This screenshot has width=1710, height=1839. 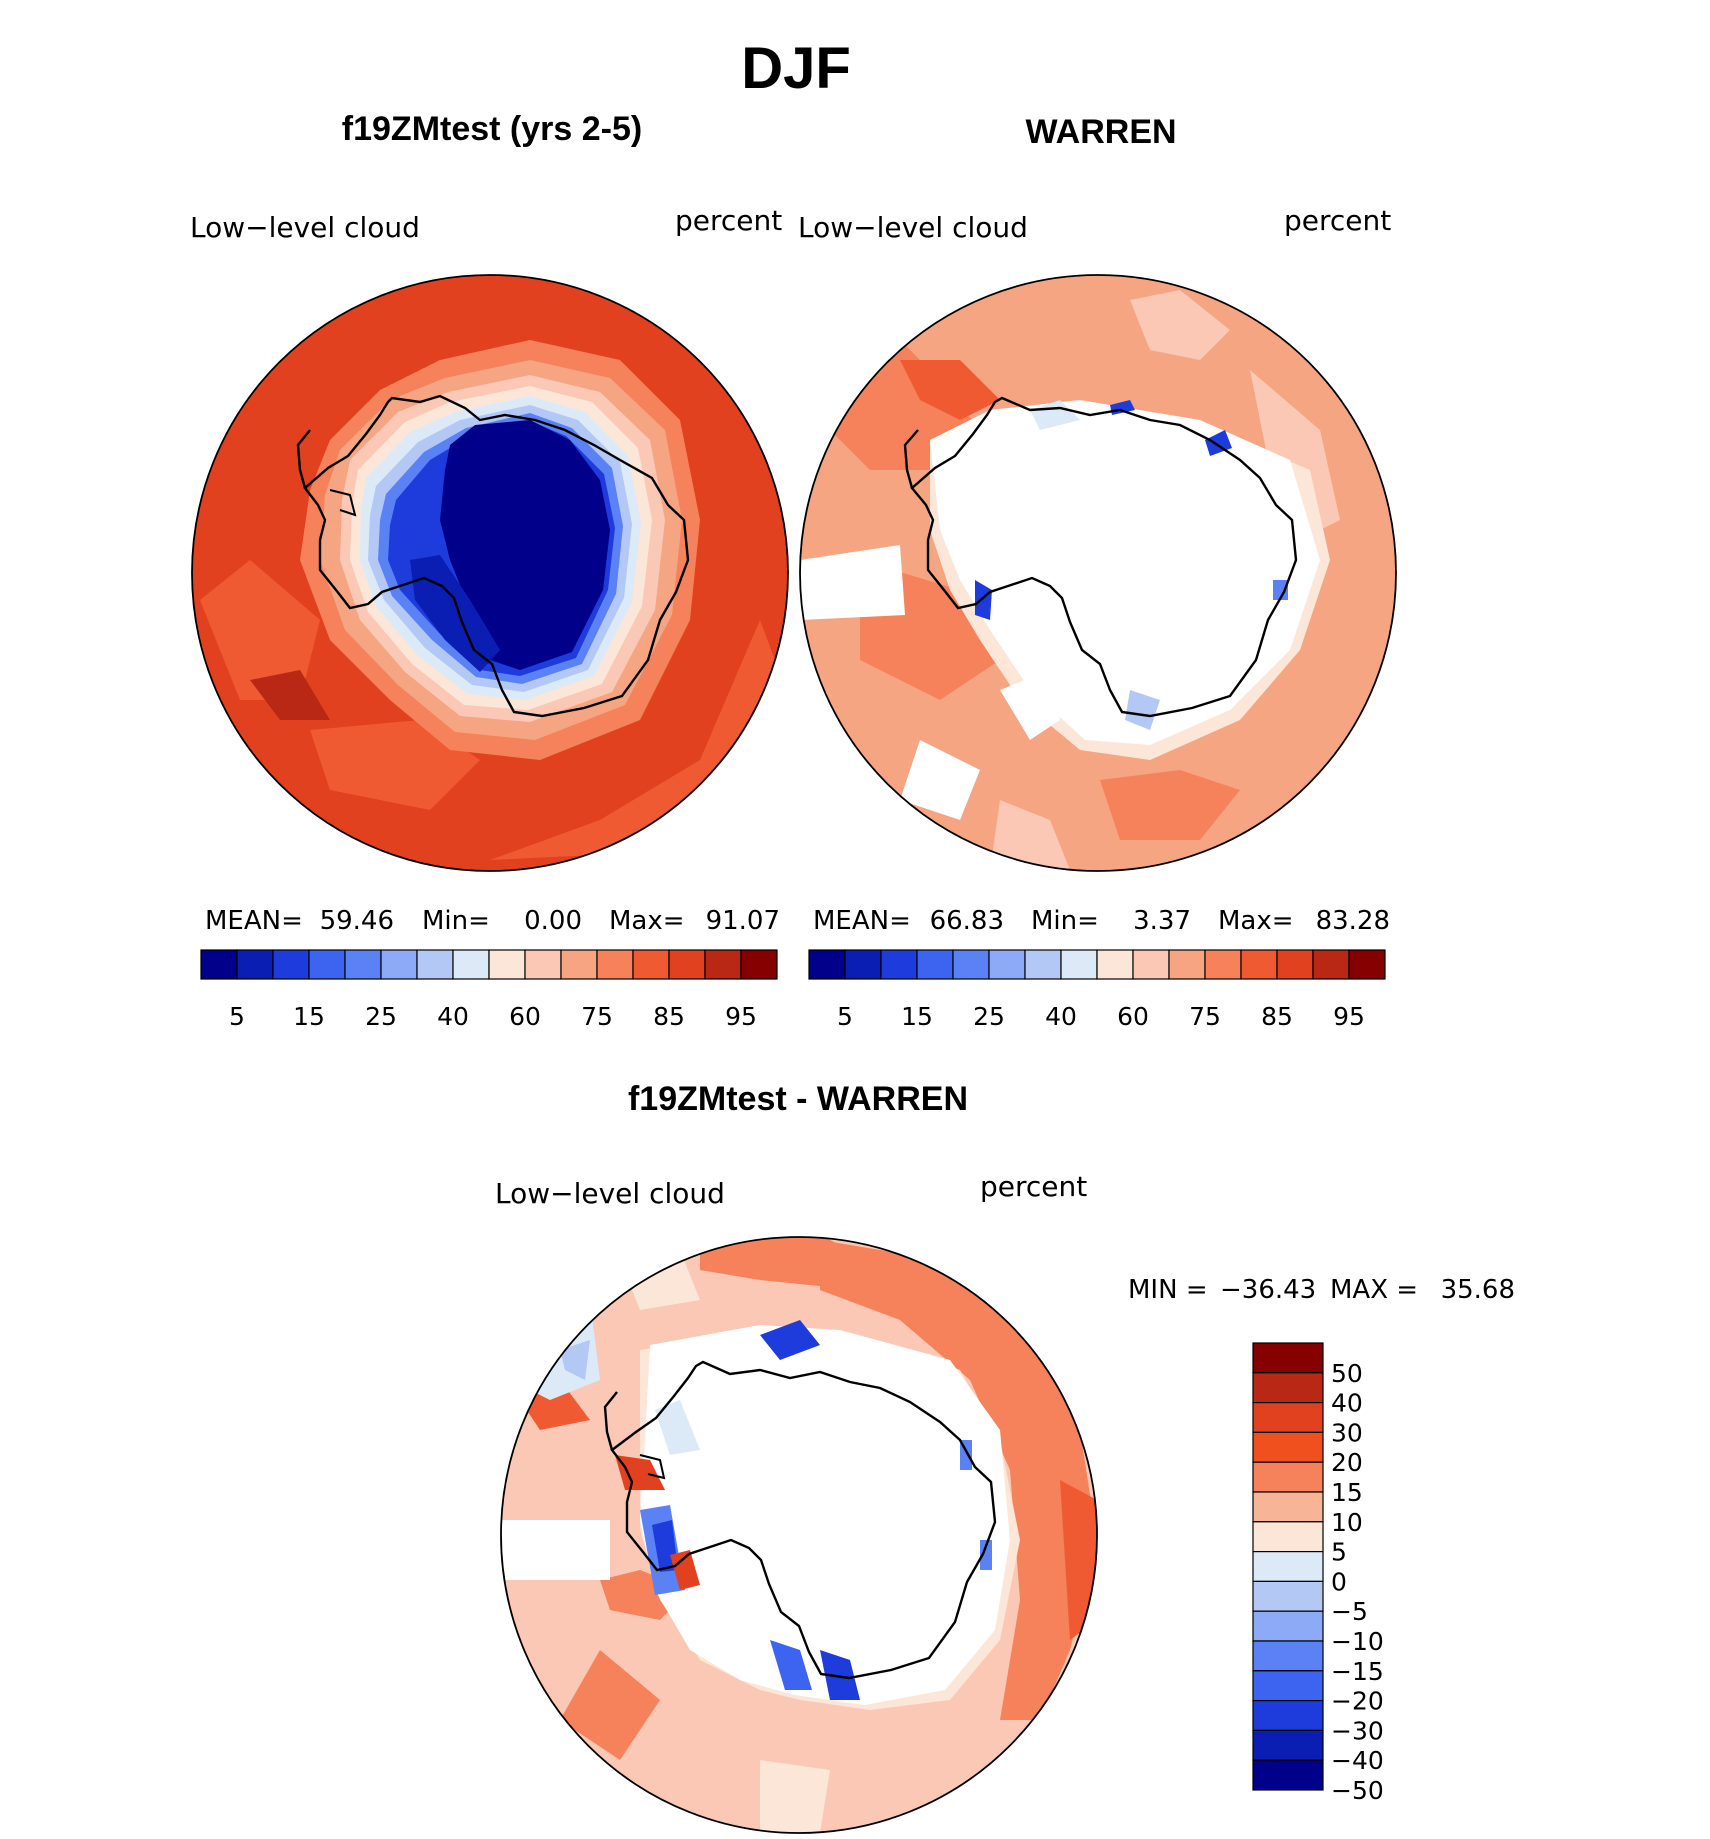 What do you see at coordinates (1104, 557) in the screenshot?
I see `panel-b-coastline` at bounding box center [1104, 557].